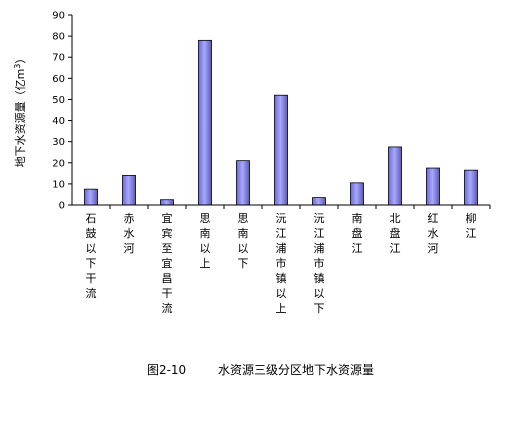 Image resolution: width=521 pixels, height=425 pixels. Describe the element at coordinates (243, 241) in the screenshot. I see `category-label: 思南以下` at that location.